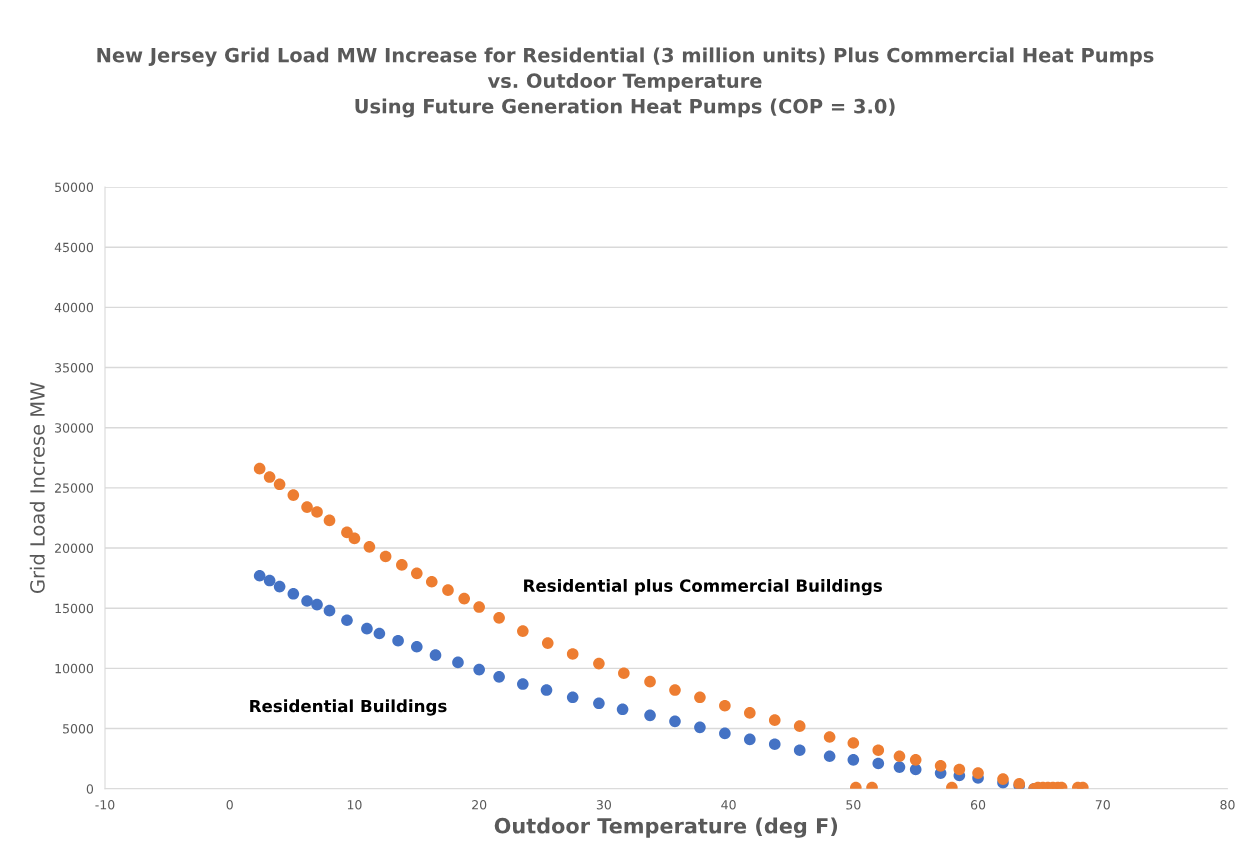 This screenshot has width=1250, height=862. I want to click on y-axis-title: Grid Load Increse MW, so click(37, 487).